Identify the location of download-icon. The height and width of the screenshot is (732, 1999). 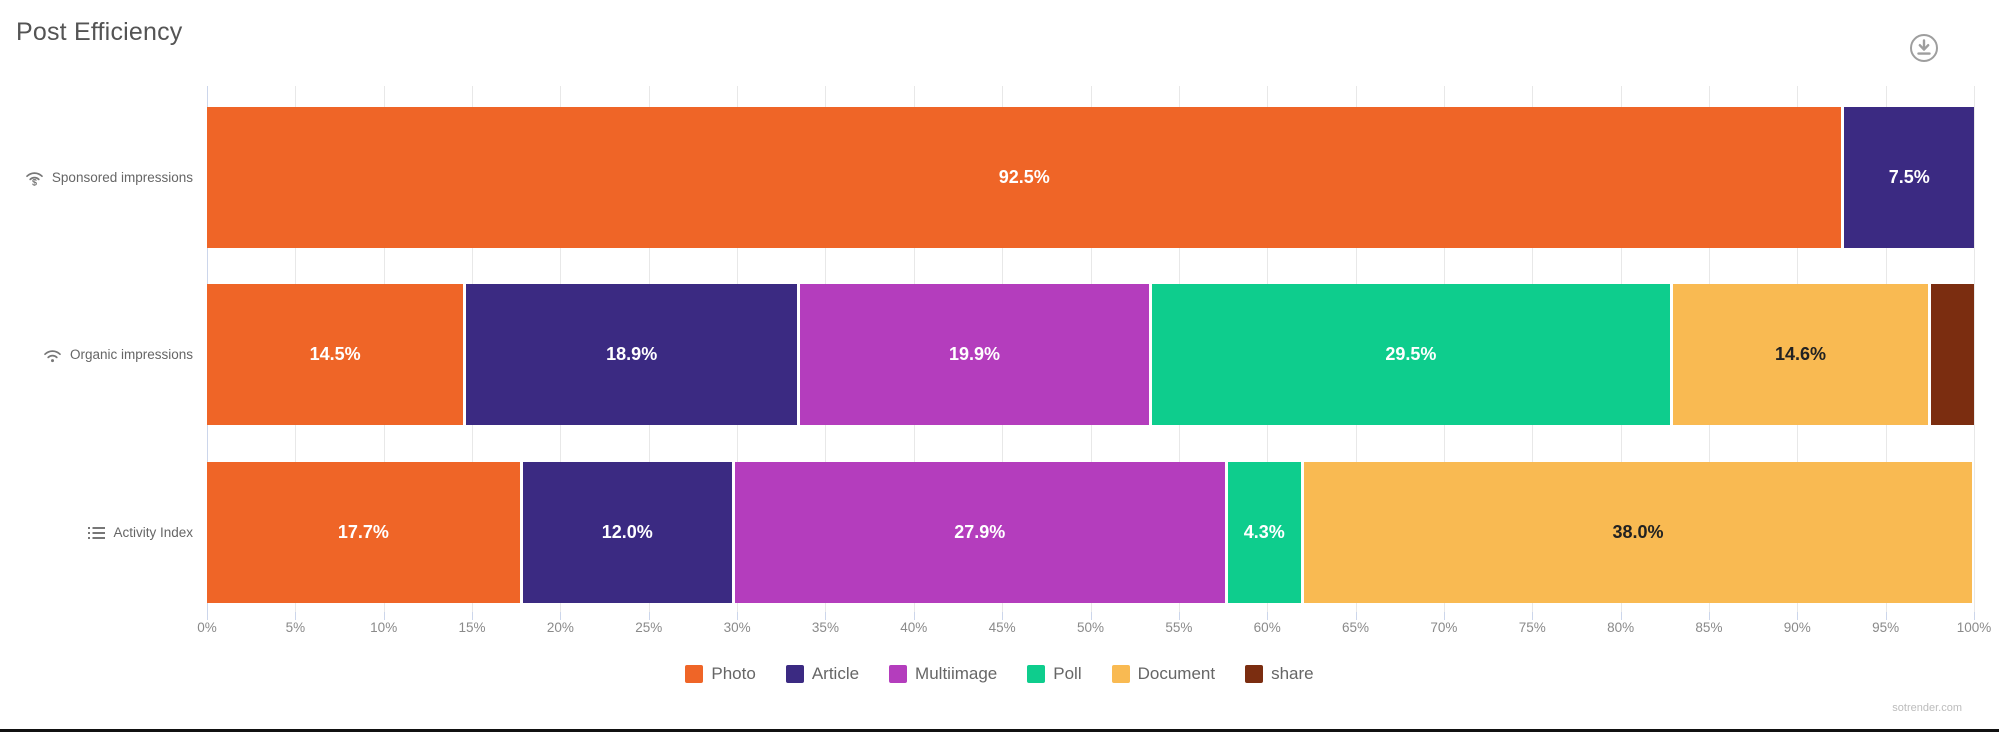
(1924, 48).